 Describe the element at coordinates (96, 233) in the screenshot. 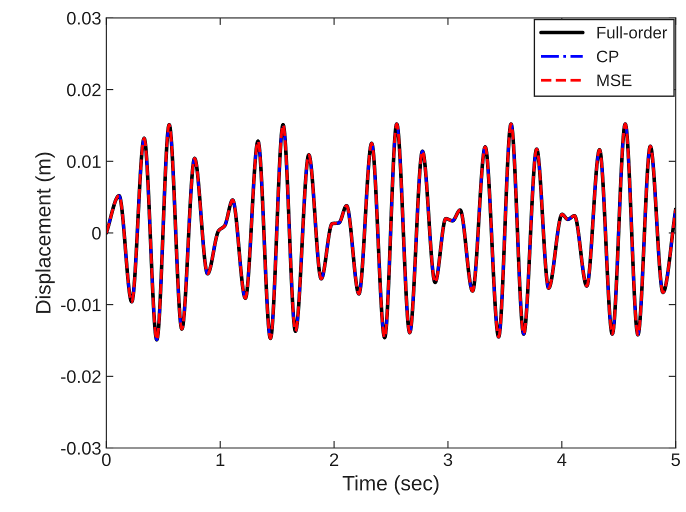

I see `y-tick-label: 0` at that location.